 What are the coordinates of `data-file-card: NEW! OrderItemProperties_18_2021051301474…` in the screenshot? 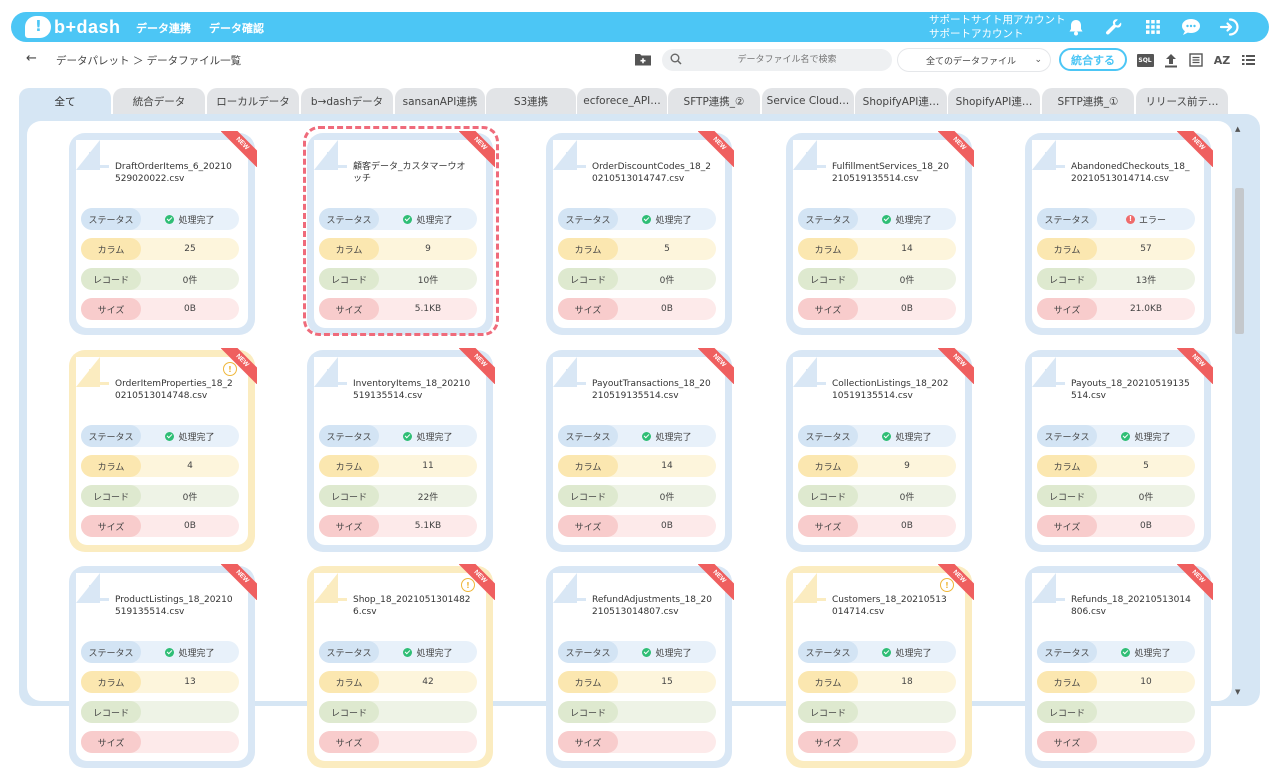 It's located at (163, 450).